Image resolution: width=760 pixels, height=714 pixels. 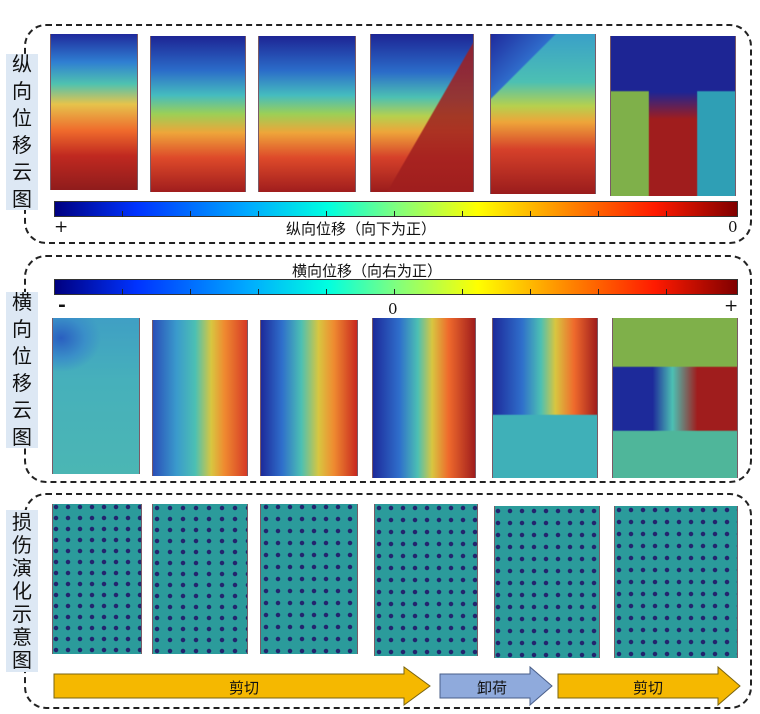 I want to click on horizontal-displacement-label: 横 向 位 移 云 图, so click(x=22, y=369).